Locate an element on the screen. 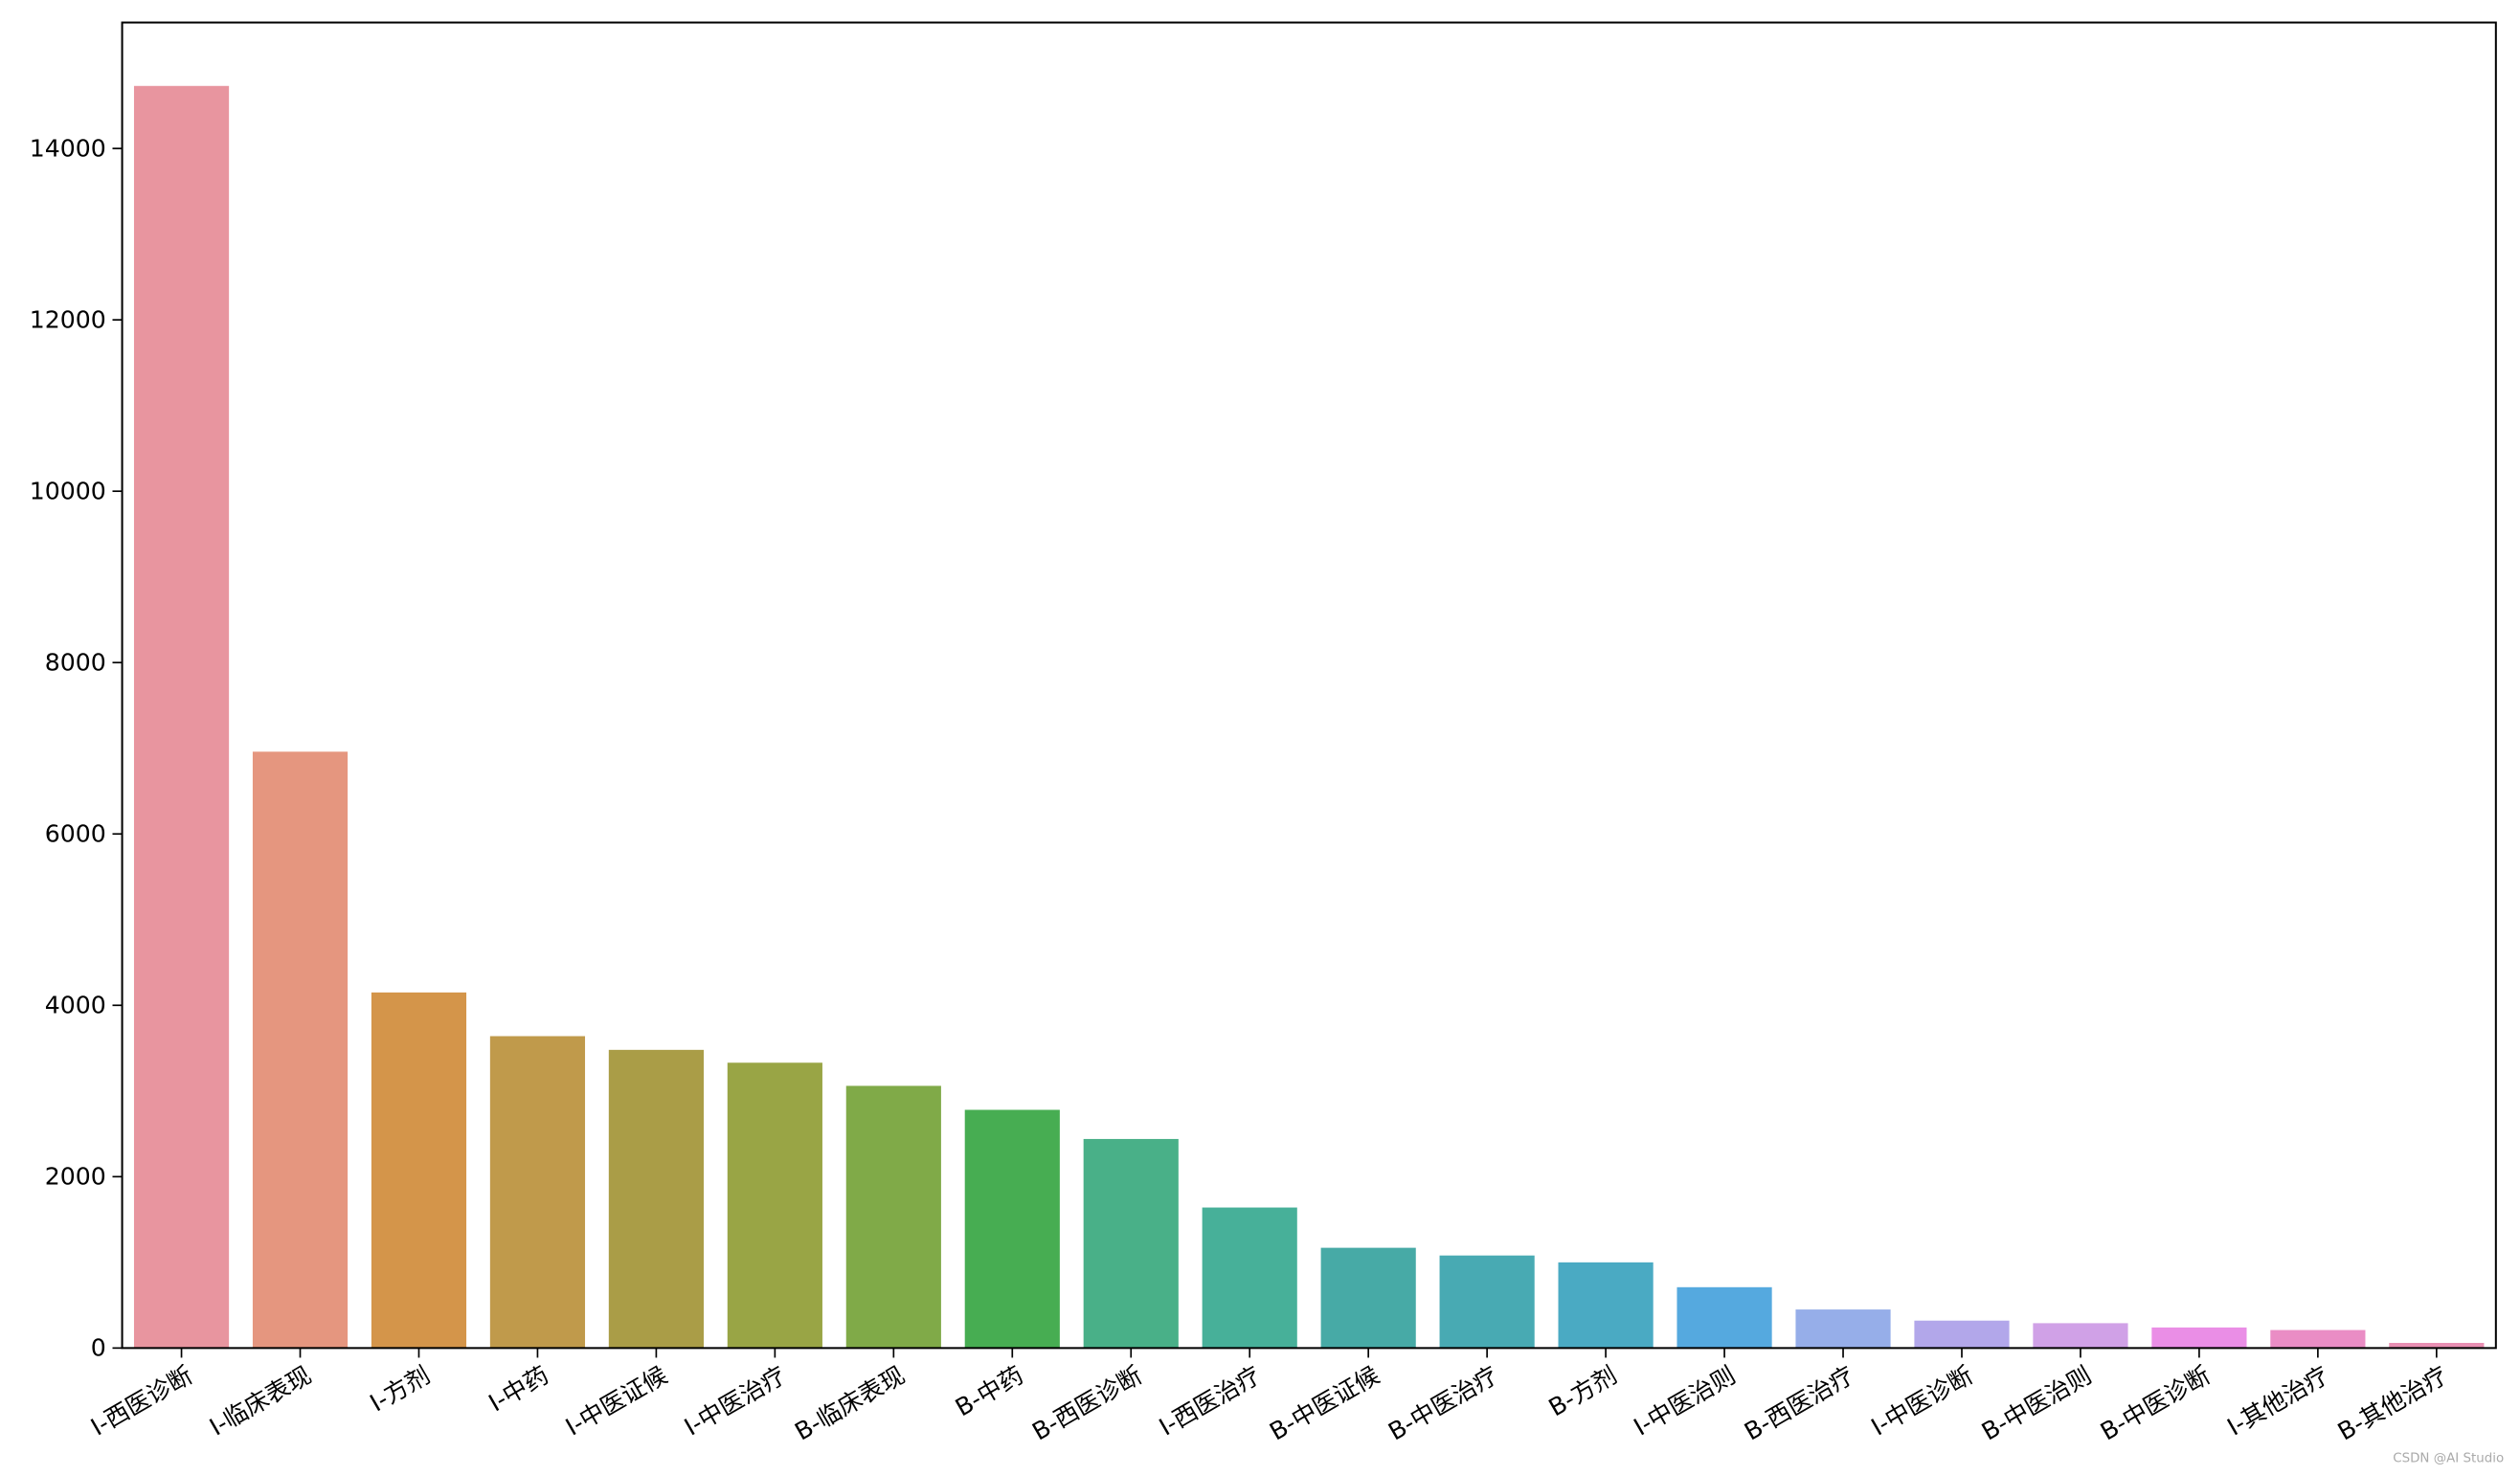 The height and width of the screenshot is (1475, 2520). y-tick-label: 6000 is located at coordinates (75, 834).